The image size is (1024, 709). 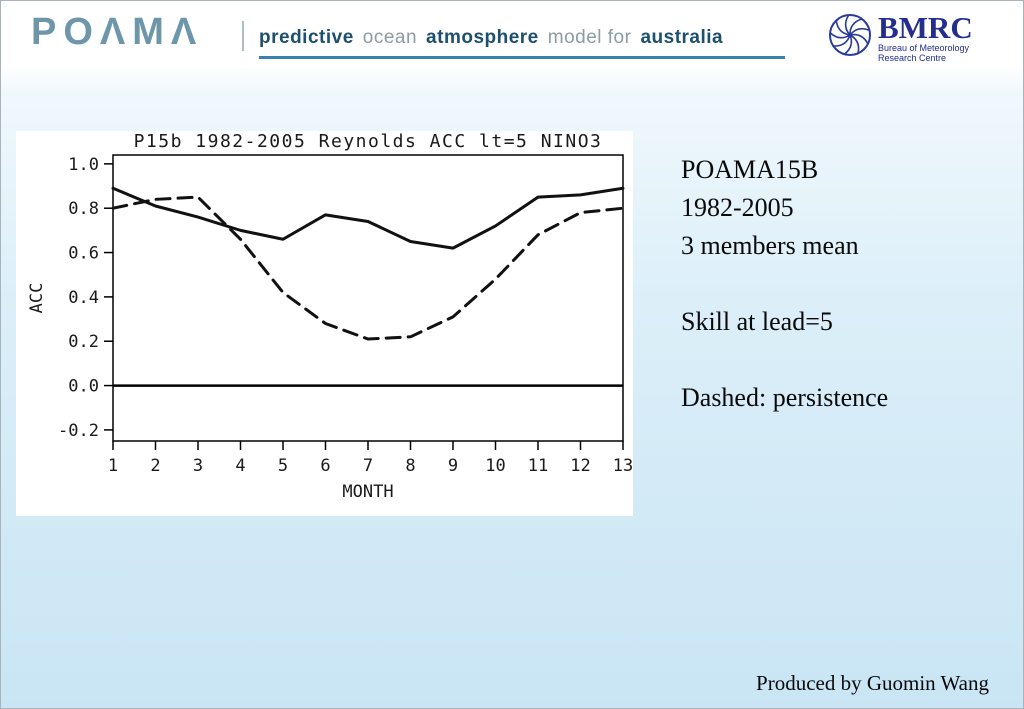 What do you see at coordinates (37, 298) in the screenshot?
I see `svg-text: ACC` at bounding box center [37, 298].